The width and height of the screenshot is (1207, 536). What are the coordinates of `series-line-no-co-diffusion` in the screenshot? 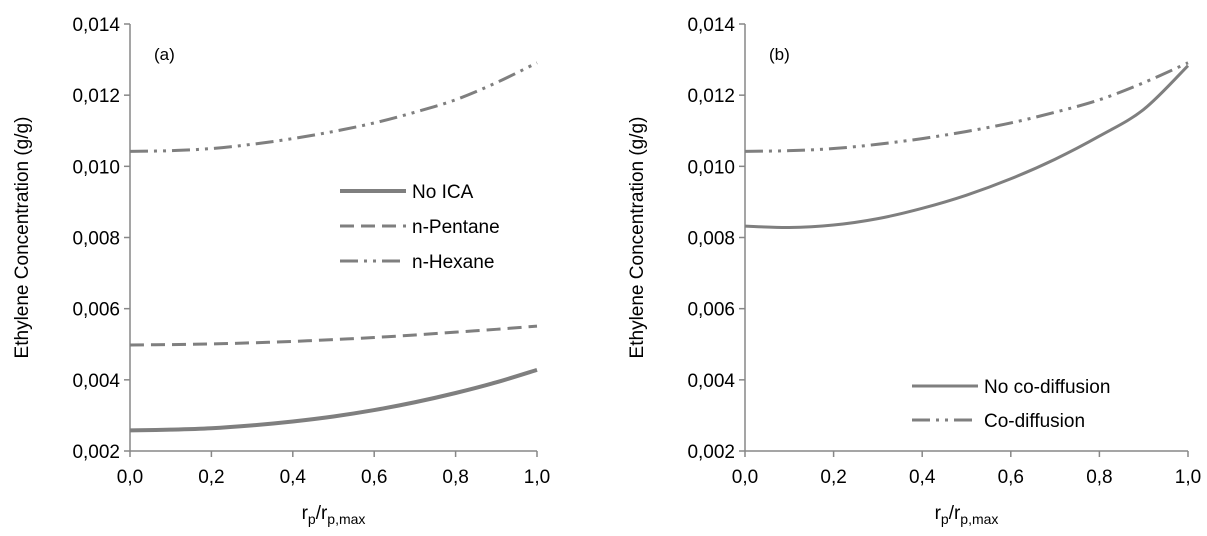 It's located at (967, 147).